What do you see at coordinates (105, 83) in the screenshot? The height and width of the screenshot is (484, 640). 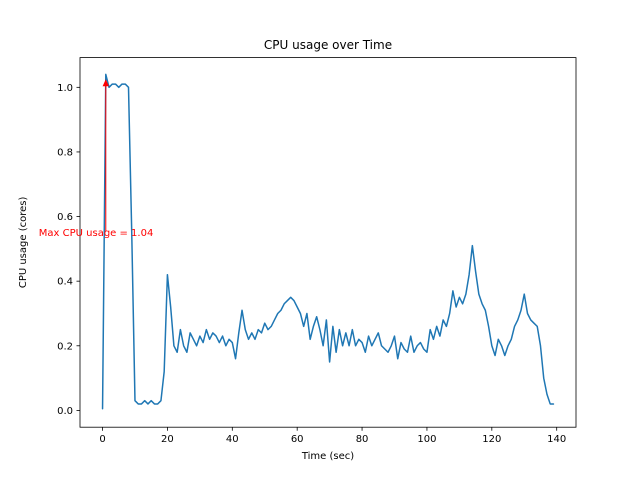 I see `annotation-arrow-head` at bounding box center [105, 83].